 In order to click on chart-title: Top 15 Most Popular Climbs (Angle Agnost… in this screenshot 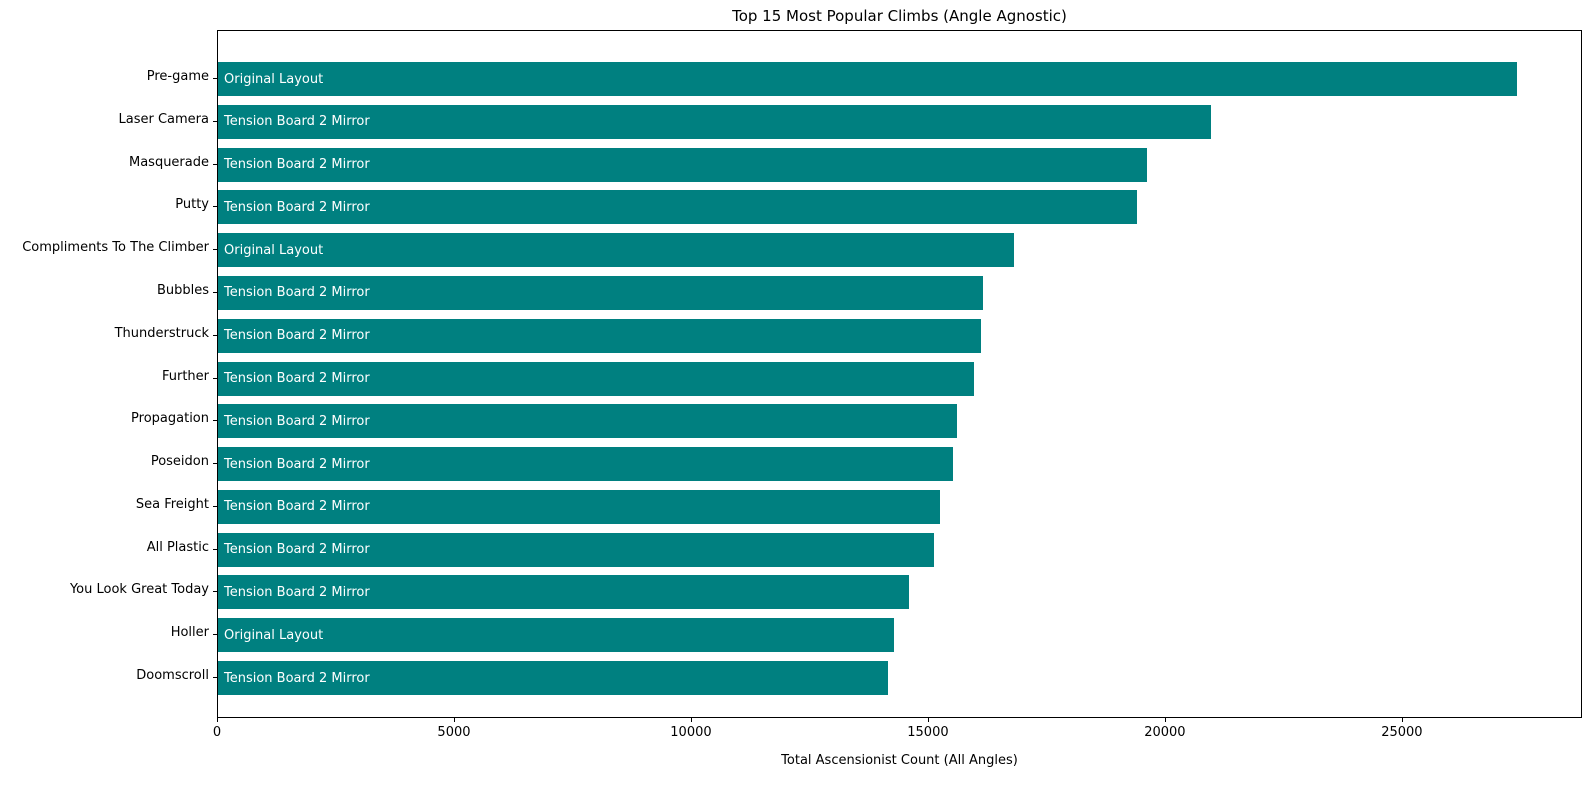, I will do `click(899, 16)`.